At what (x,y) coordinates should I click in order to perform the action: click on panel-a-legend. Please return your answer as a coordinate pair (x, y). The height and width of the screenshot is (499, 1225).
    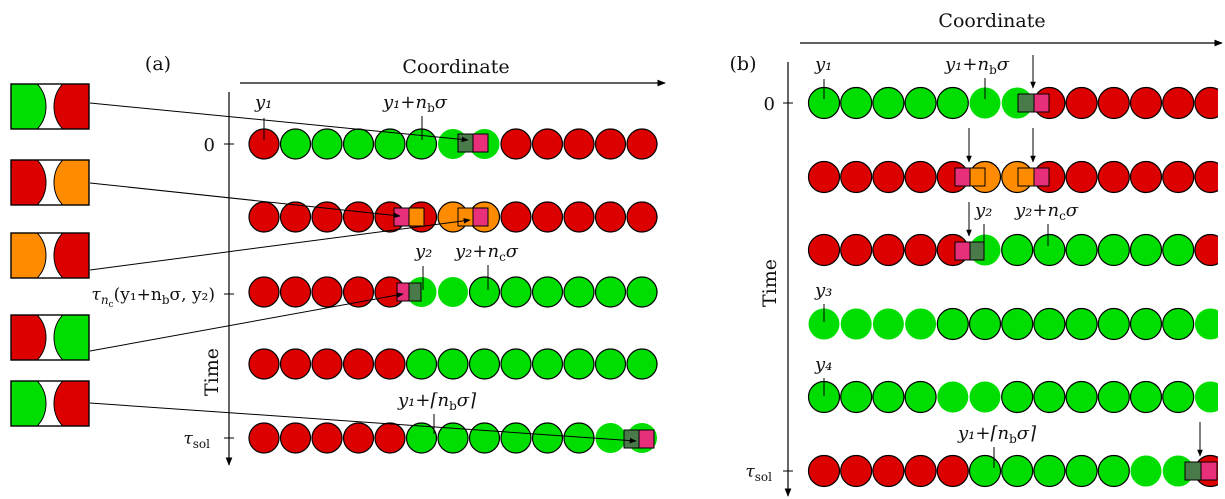
    Looking at the image, I should click on (50, 255).